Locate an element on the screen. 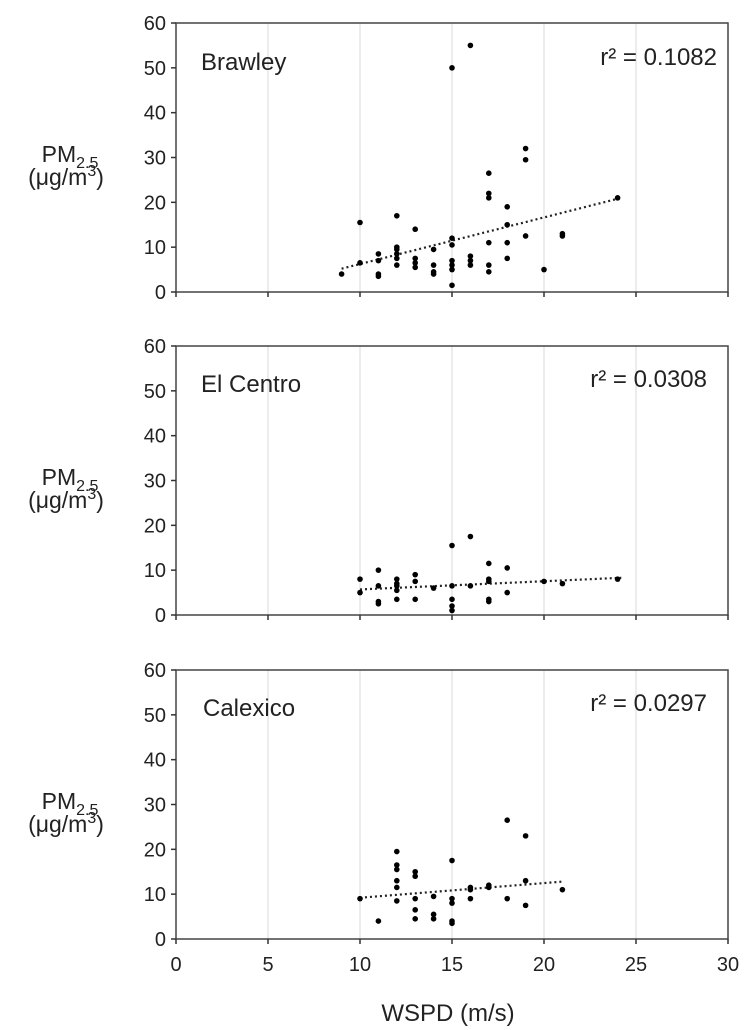  r-squared-label: r² = 0.1082 is located at coordinates (658, 57).